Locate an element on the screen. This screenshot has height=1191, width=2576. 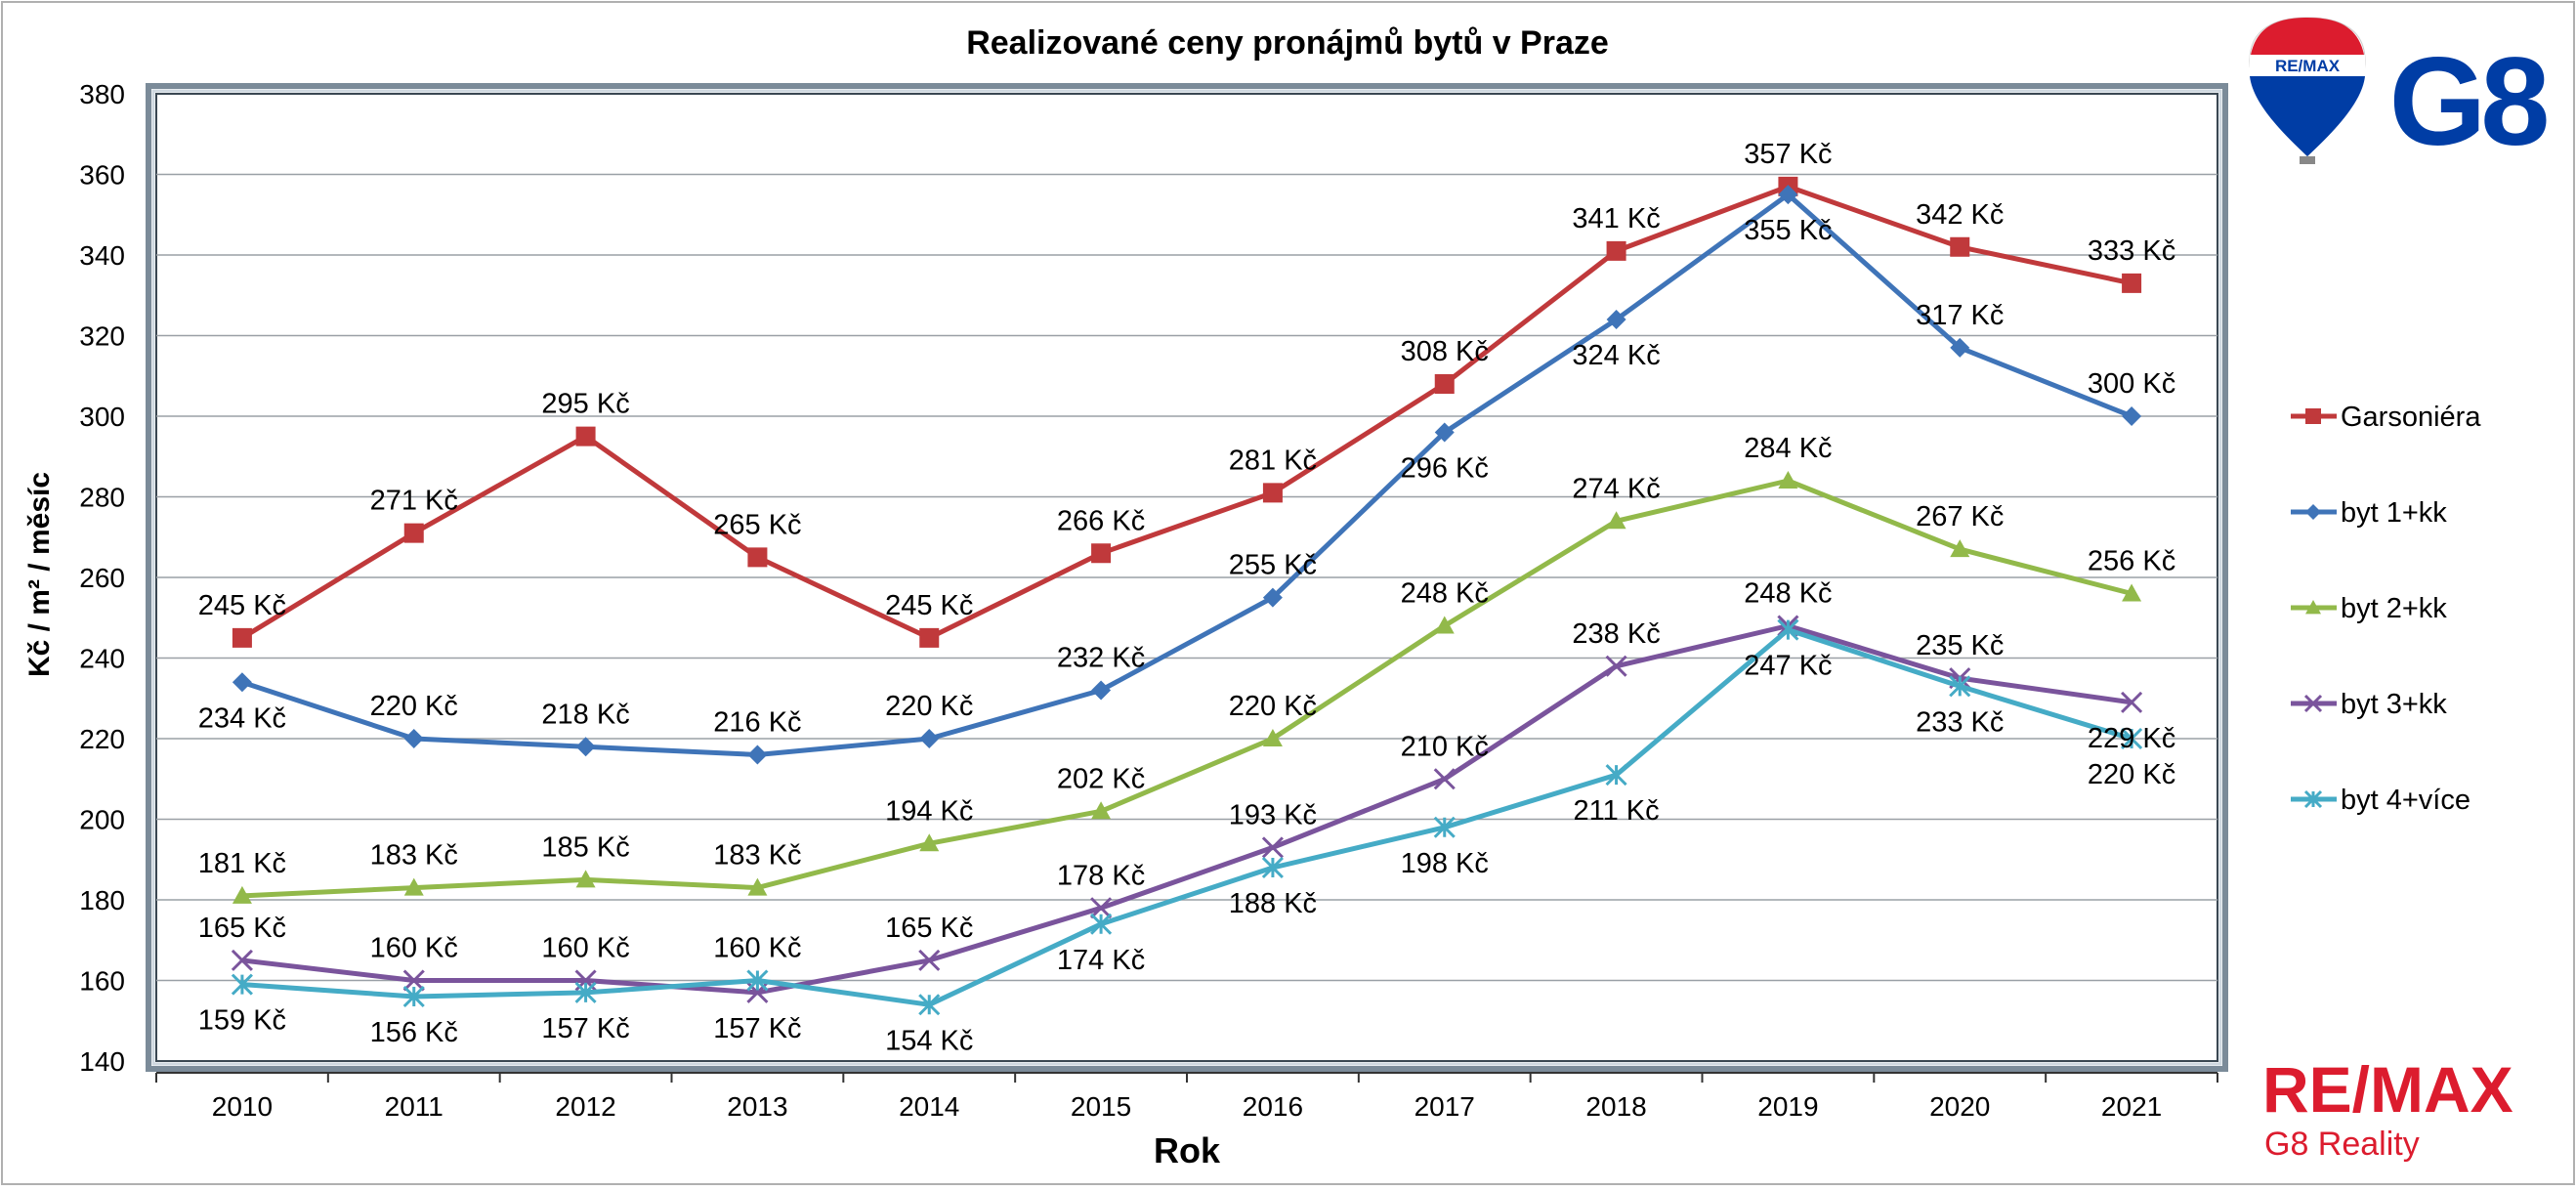
data-label: 232 Kč is located at coordinates (1101, 658).